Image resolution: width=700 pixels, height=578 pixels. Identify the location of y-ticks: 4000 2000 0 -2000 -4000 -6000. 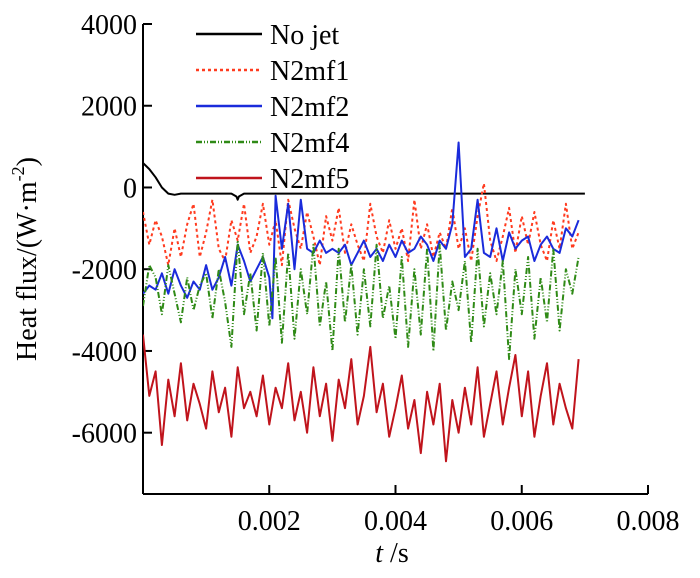
(112, 230).